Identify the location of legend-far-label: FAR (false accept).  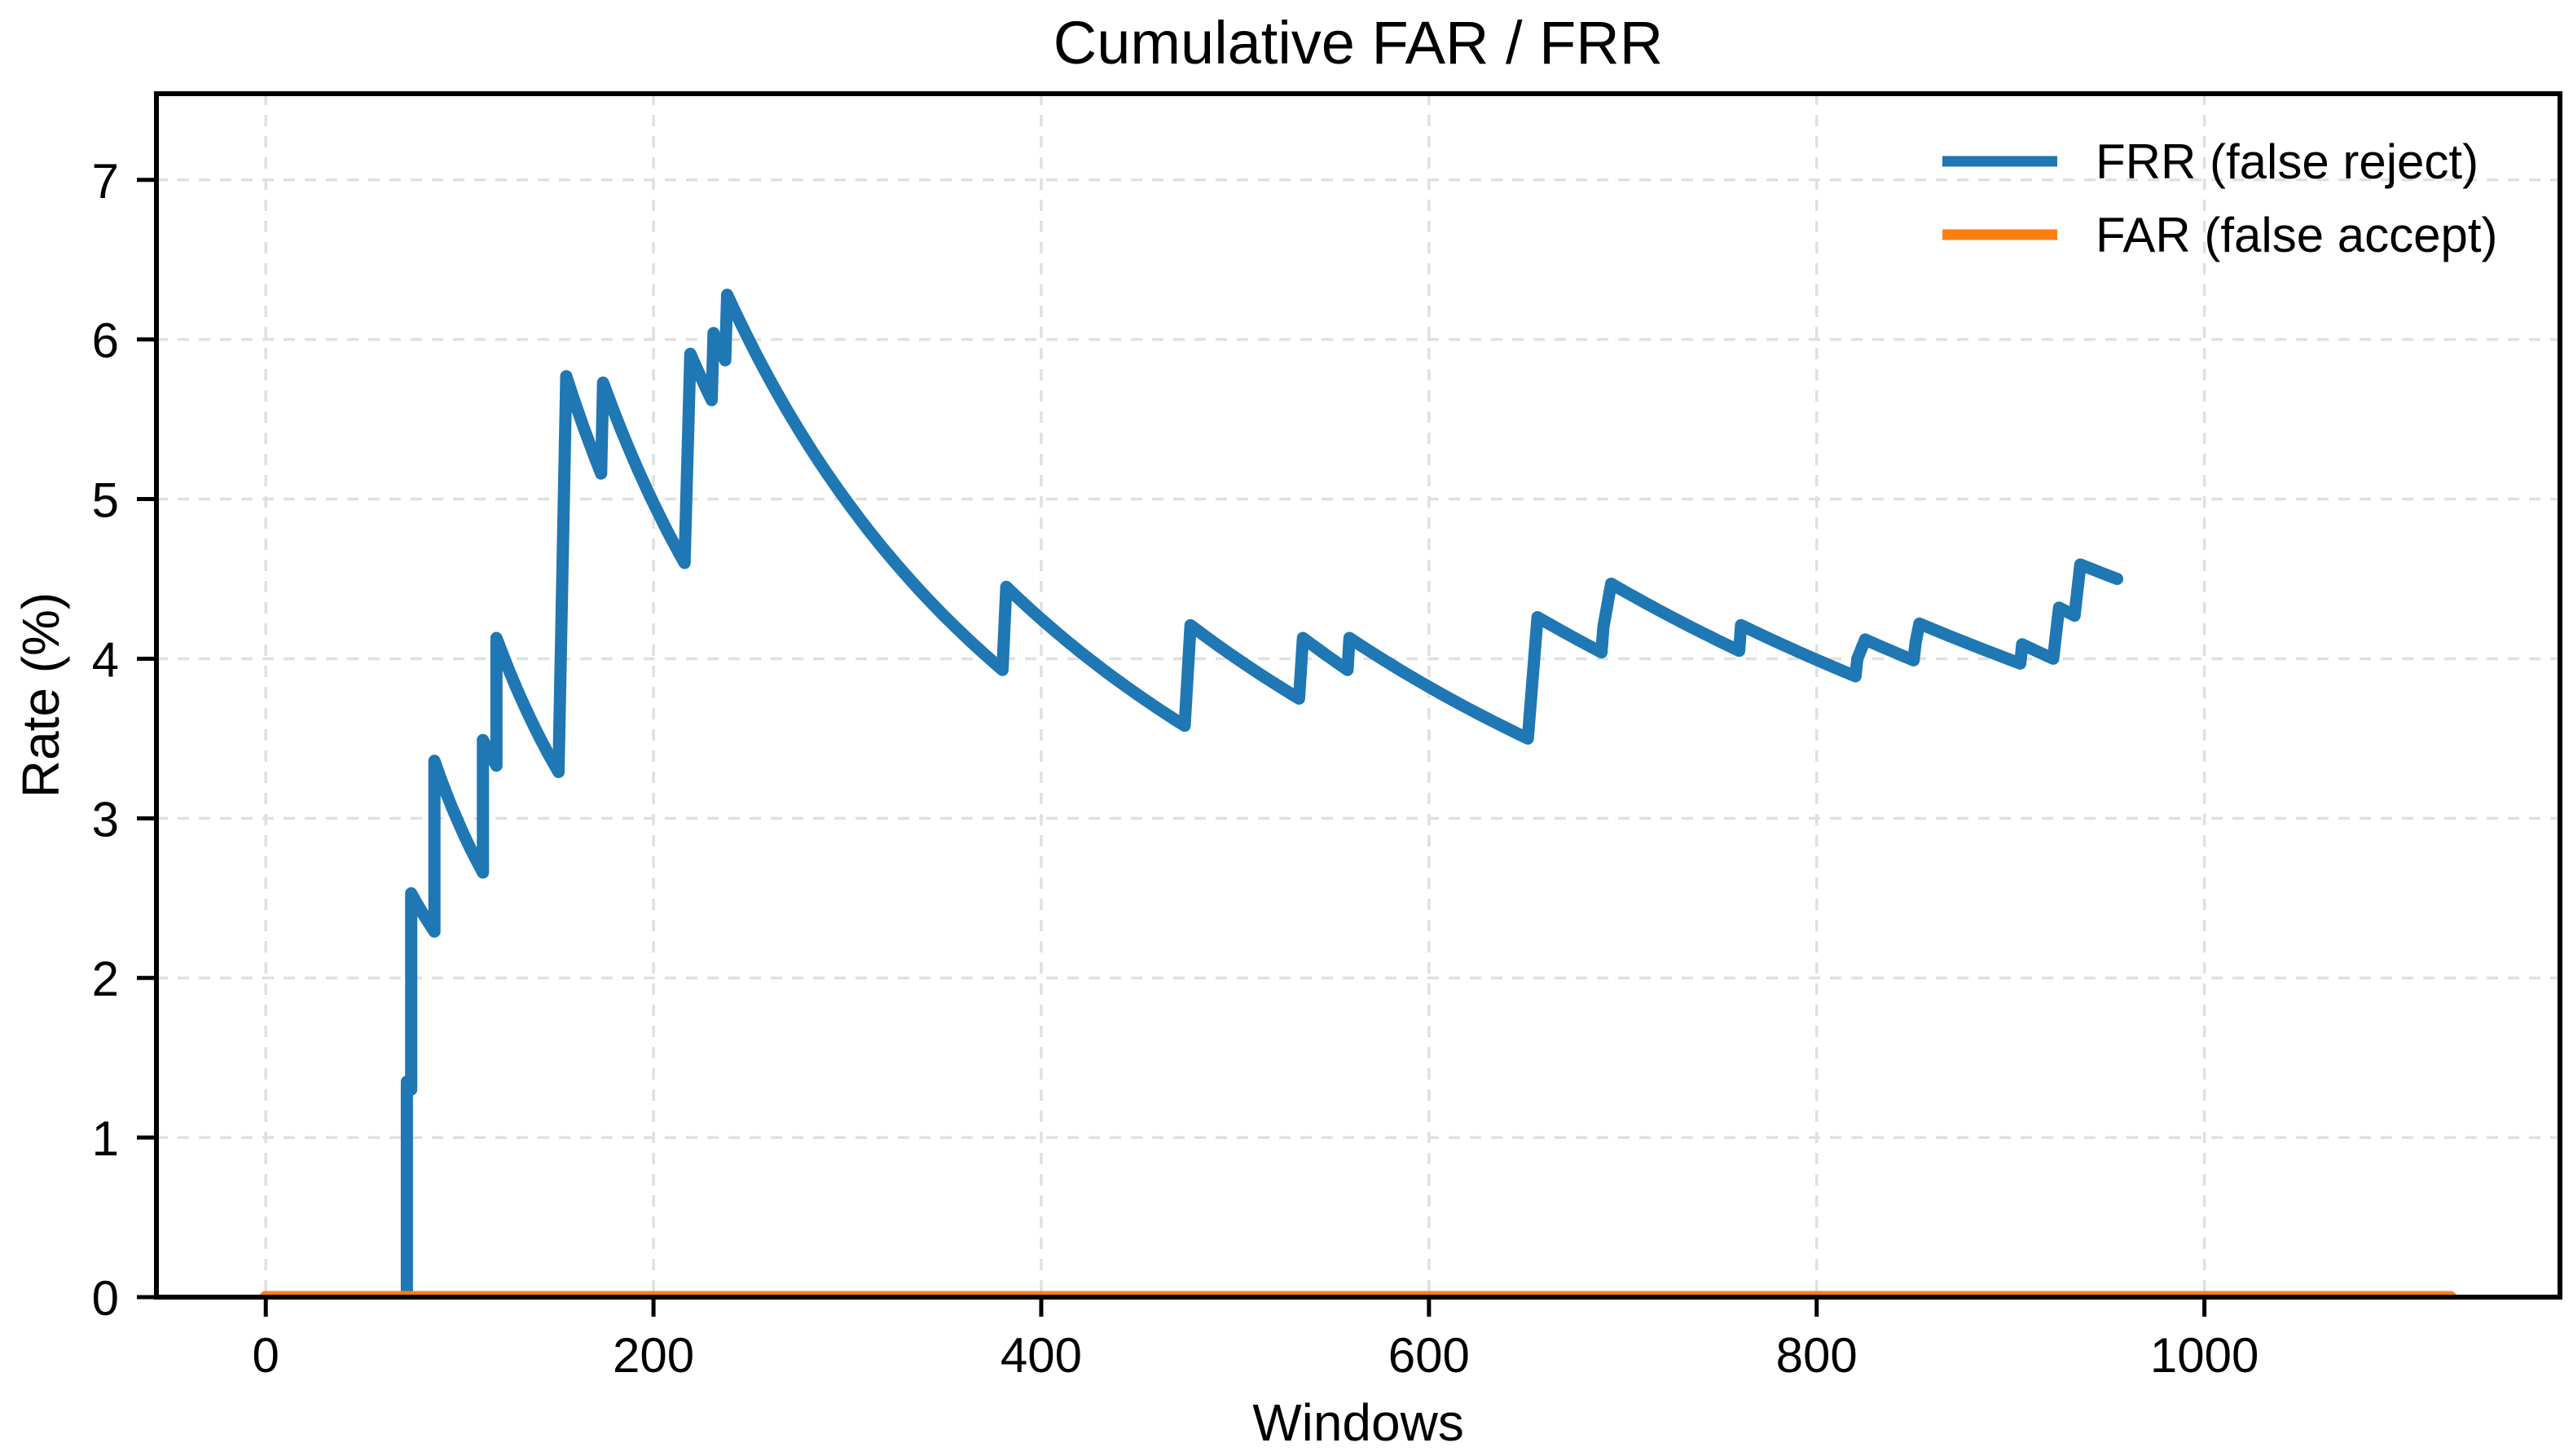
(2297, 235).